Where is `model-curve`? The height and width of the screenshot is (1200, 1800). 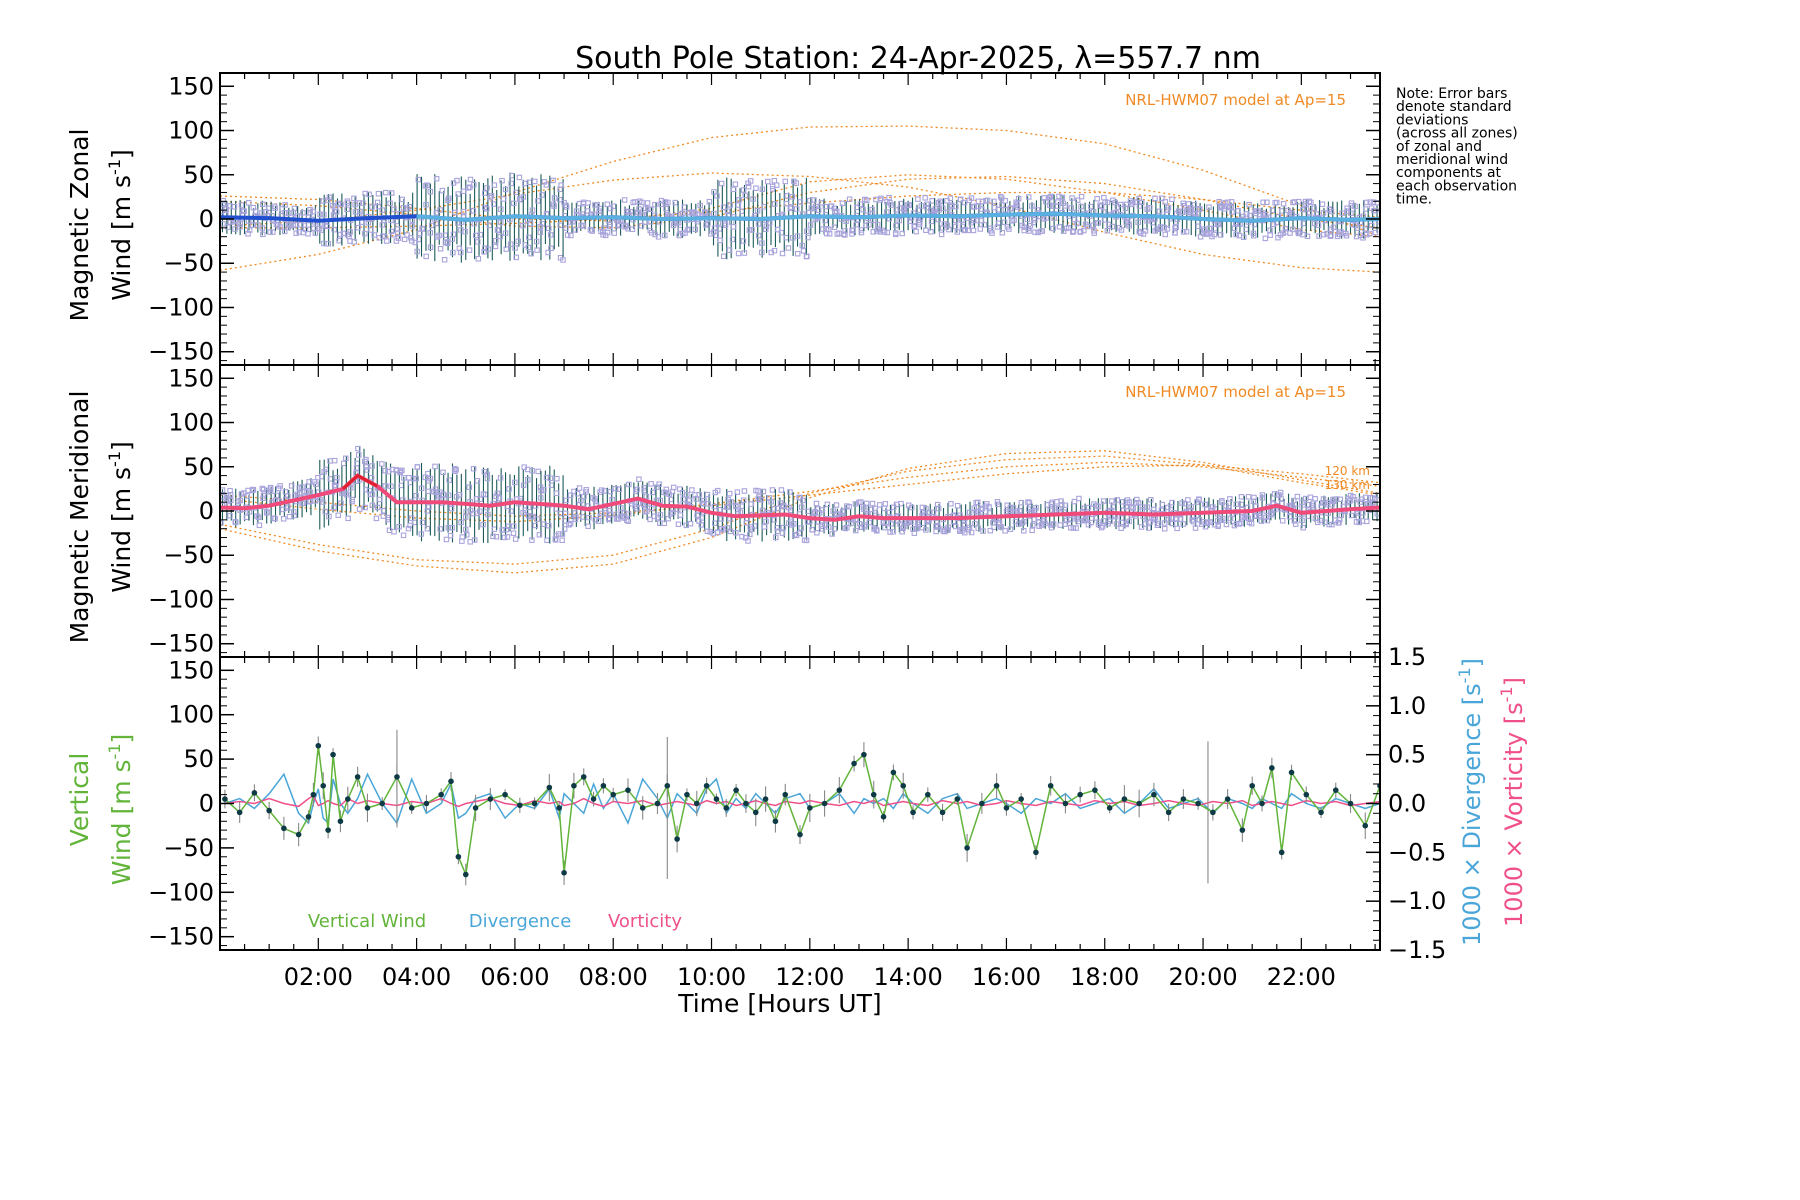
model-curve is located at coordinates (800, 512).